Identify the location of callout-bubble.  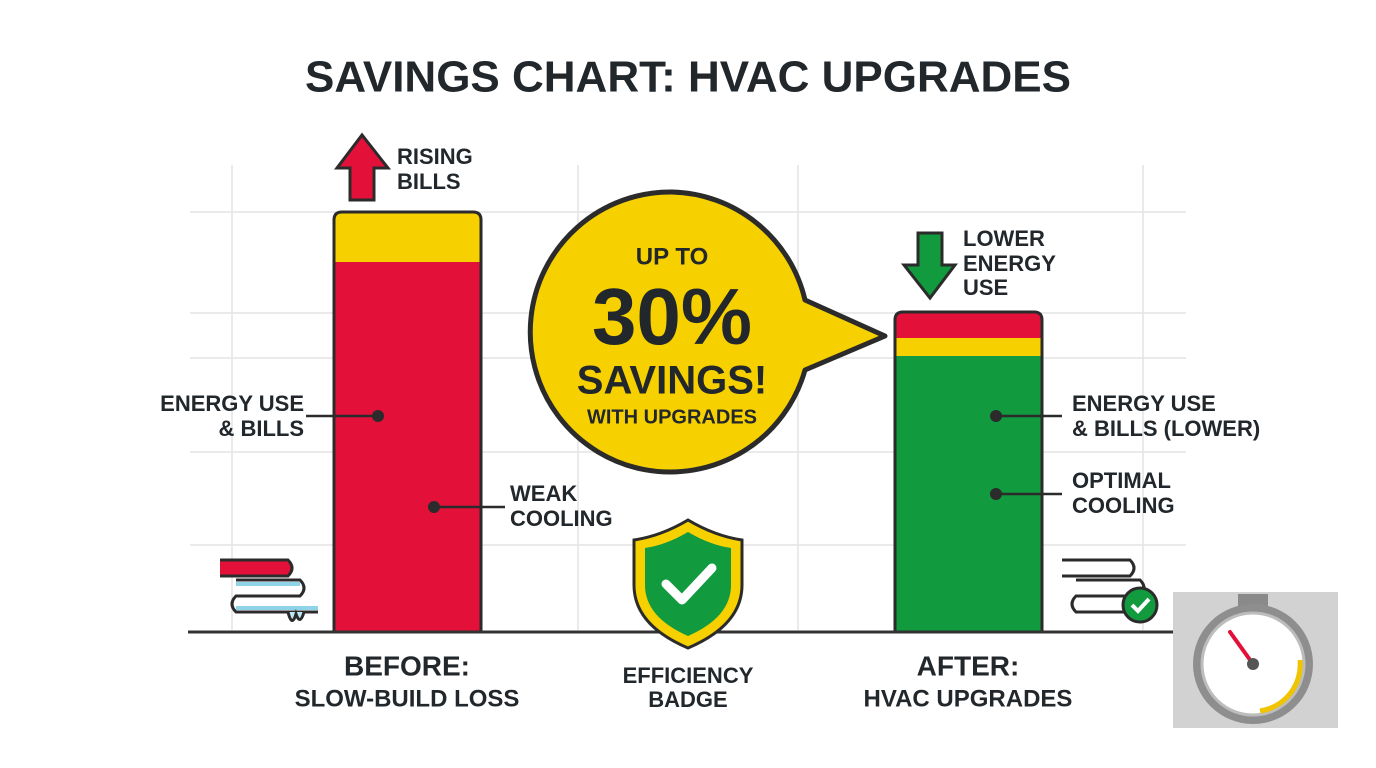
(707, 332).